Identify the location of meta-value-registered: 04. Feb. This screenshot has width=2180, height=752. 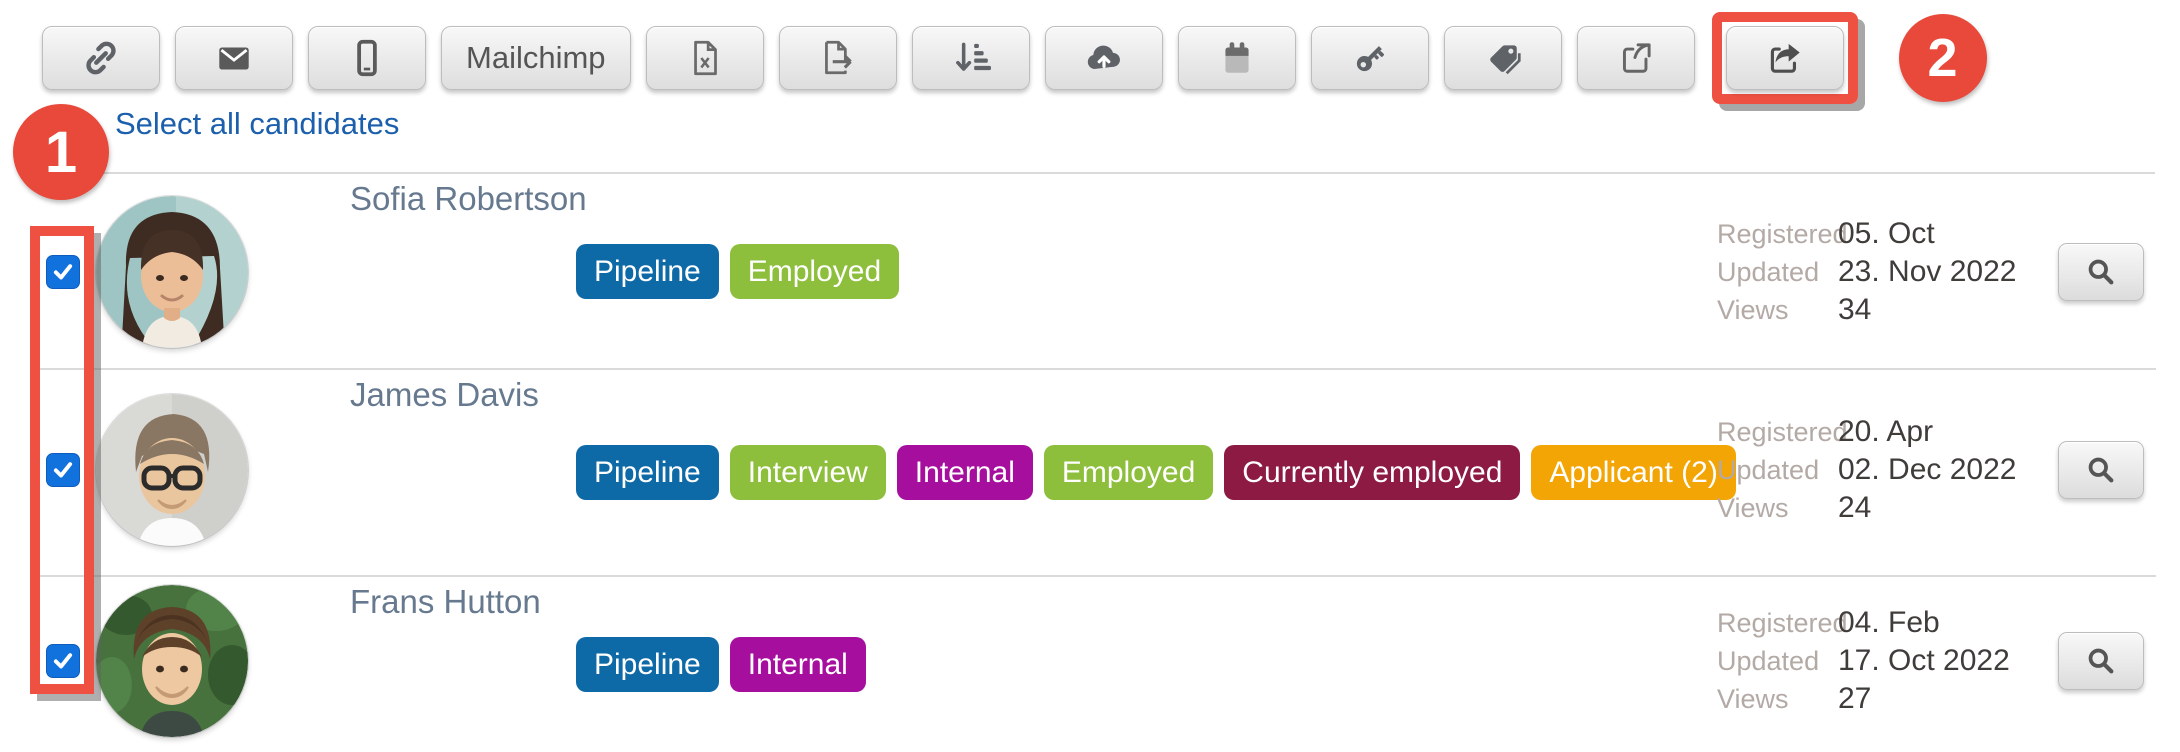
(1889, 622).